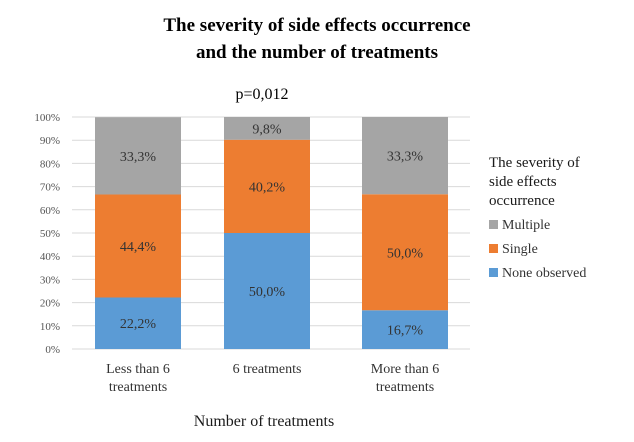 Image resolution: width=634 pixels, height=442 pixels. Describe the element at coordinates (50, 234) in the screenshot. I see `y-tick-label: 50%` at that location.